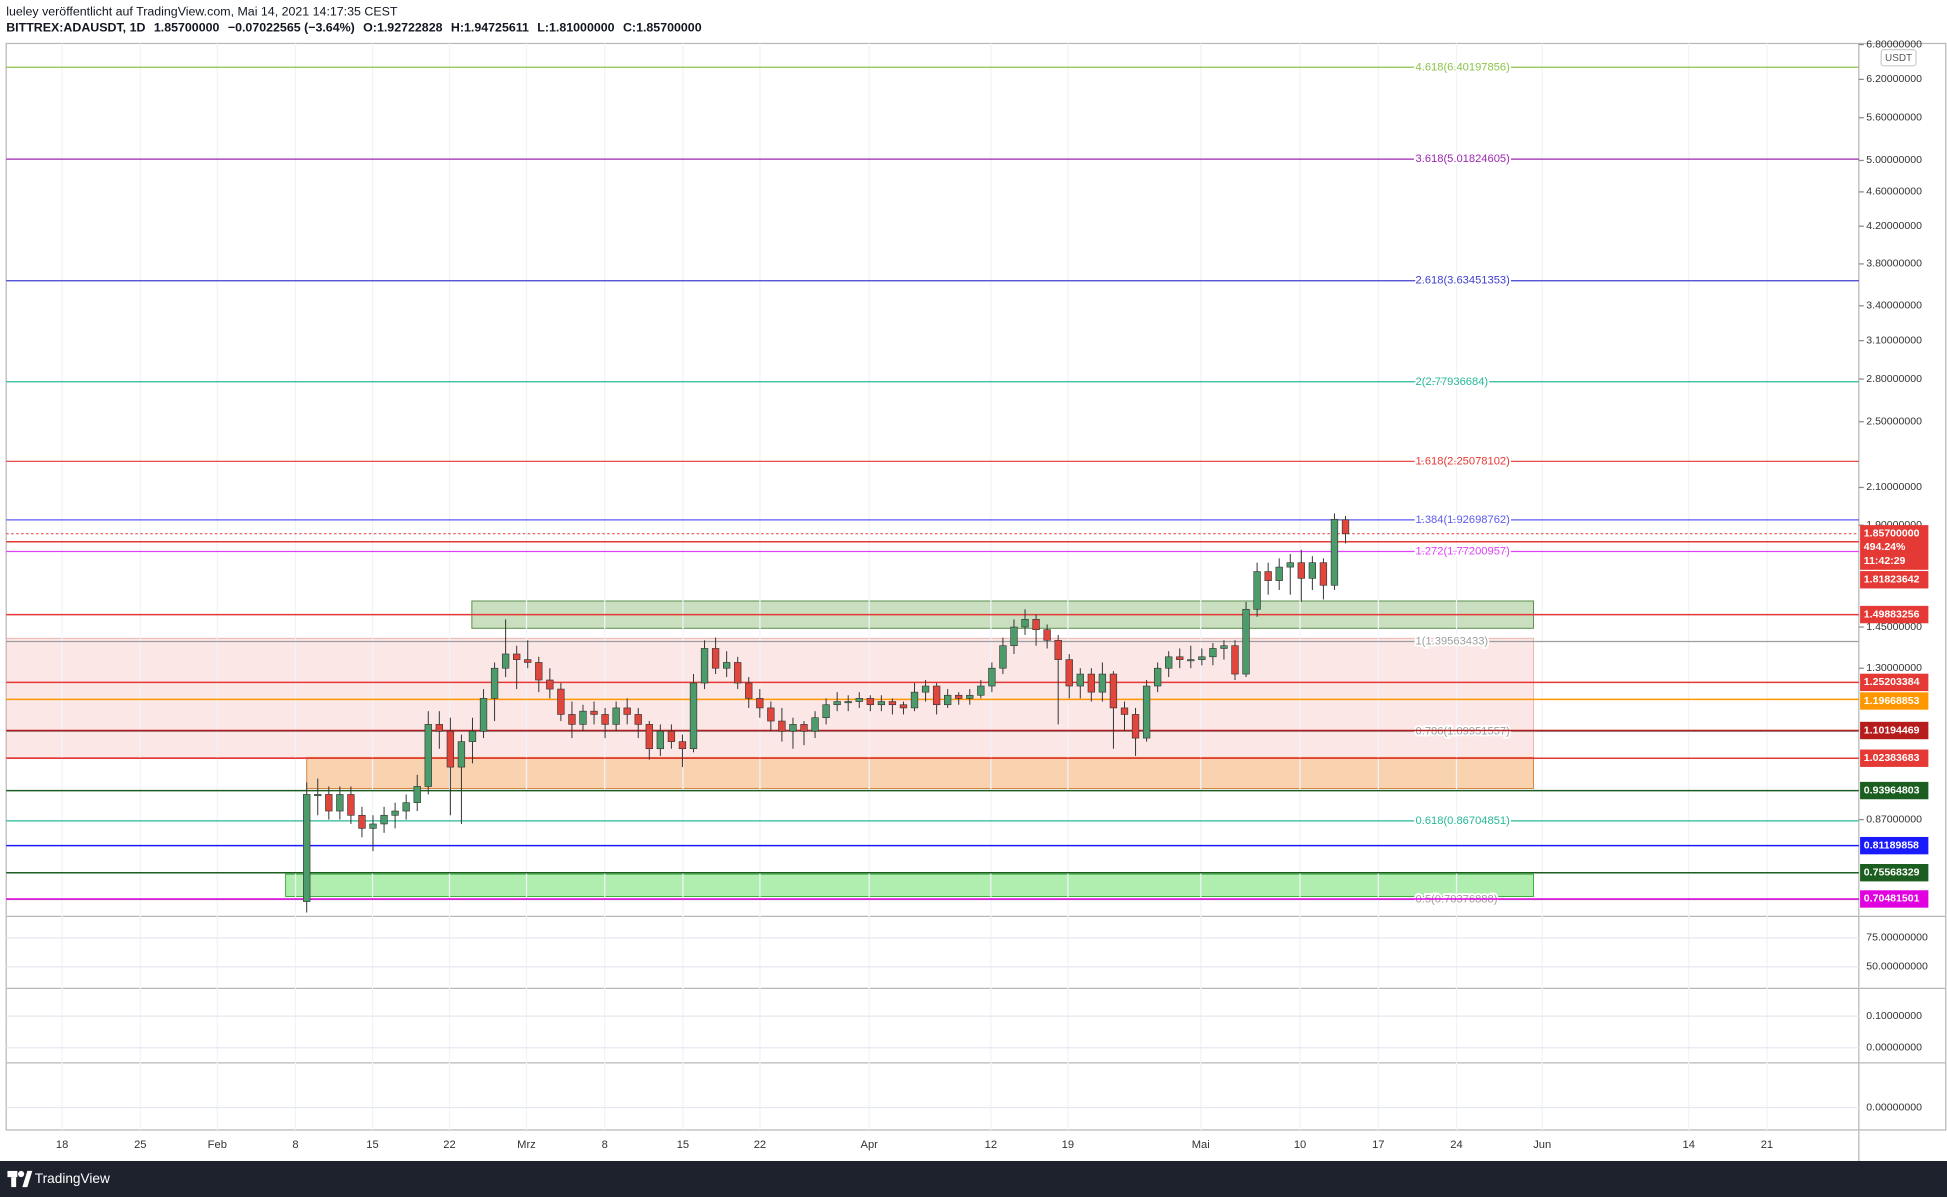 The width and height of the screenshot is (1947, 1197). What do you see at coordinates (1892, 534) in the screenshot?
I see `price-tag-label: 1.85700000` at bounding box center [1892, 534].